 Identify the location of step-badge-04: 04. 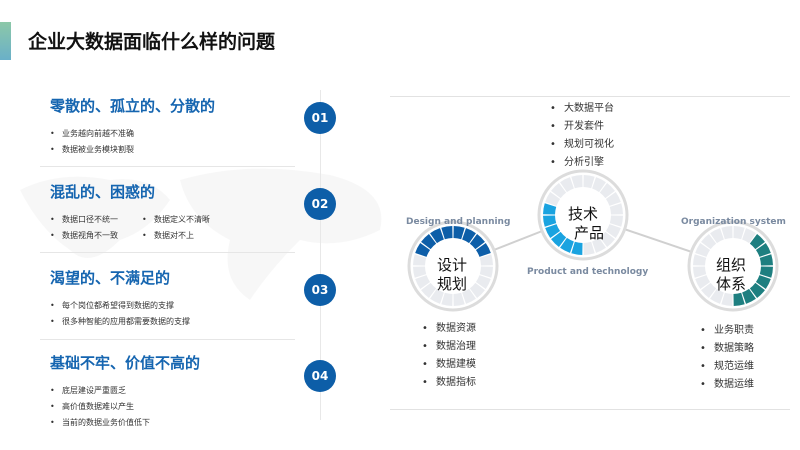
(320, 376).